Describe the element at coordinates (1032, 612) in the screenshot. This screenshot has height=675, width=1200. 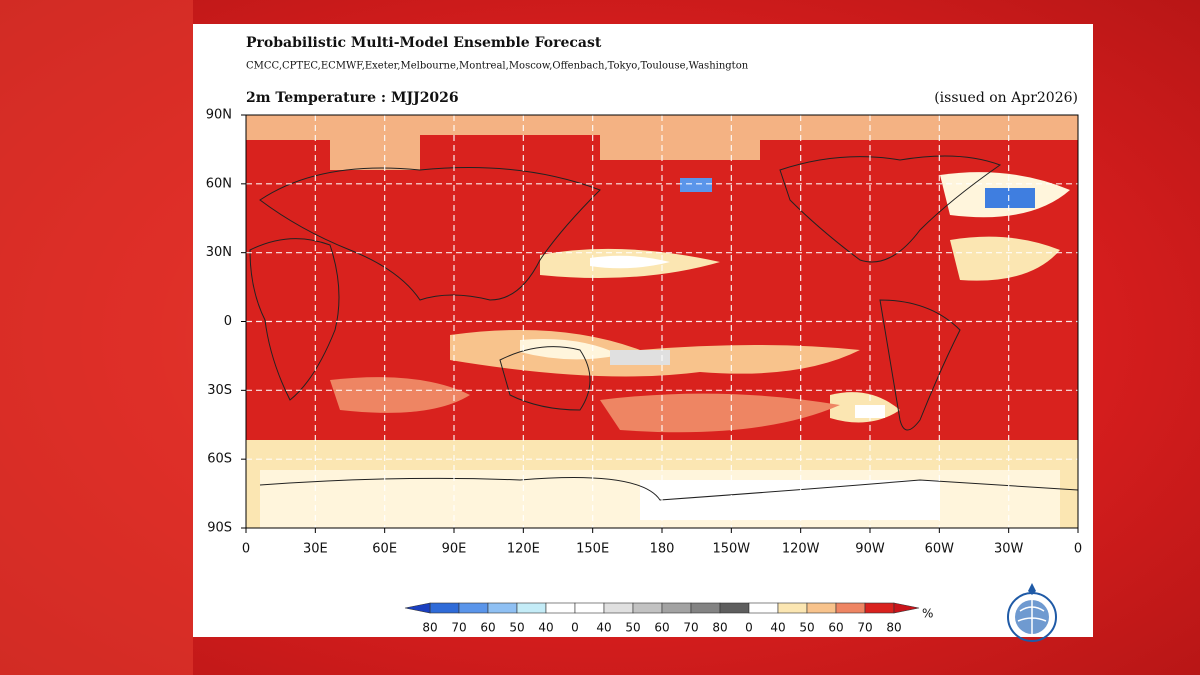
I see `wmo-logo` at that location.